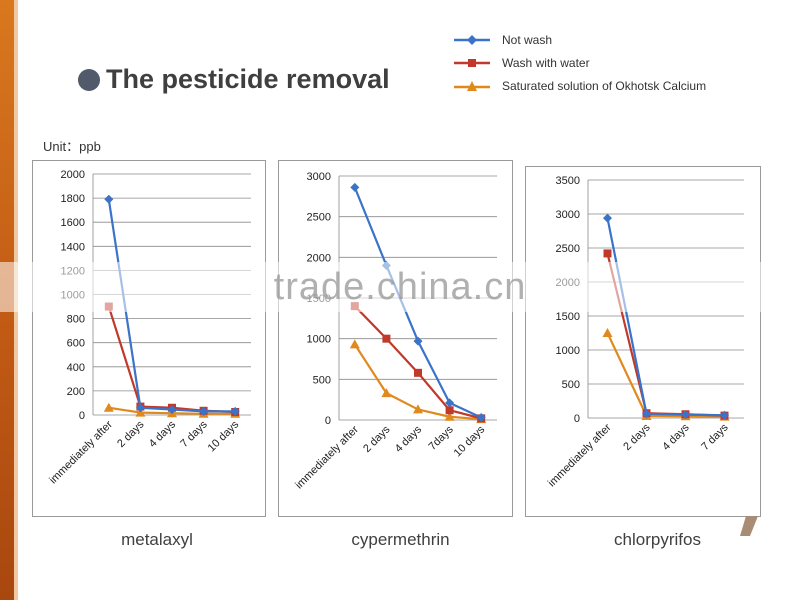 Image resolution: width=800 pixels, height=600 pixels. I want to click on legend-item-saturated-solution: Saturated solution of Okhotsk Calcium, so click(579, 85).